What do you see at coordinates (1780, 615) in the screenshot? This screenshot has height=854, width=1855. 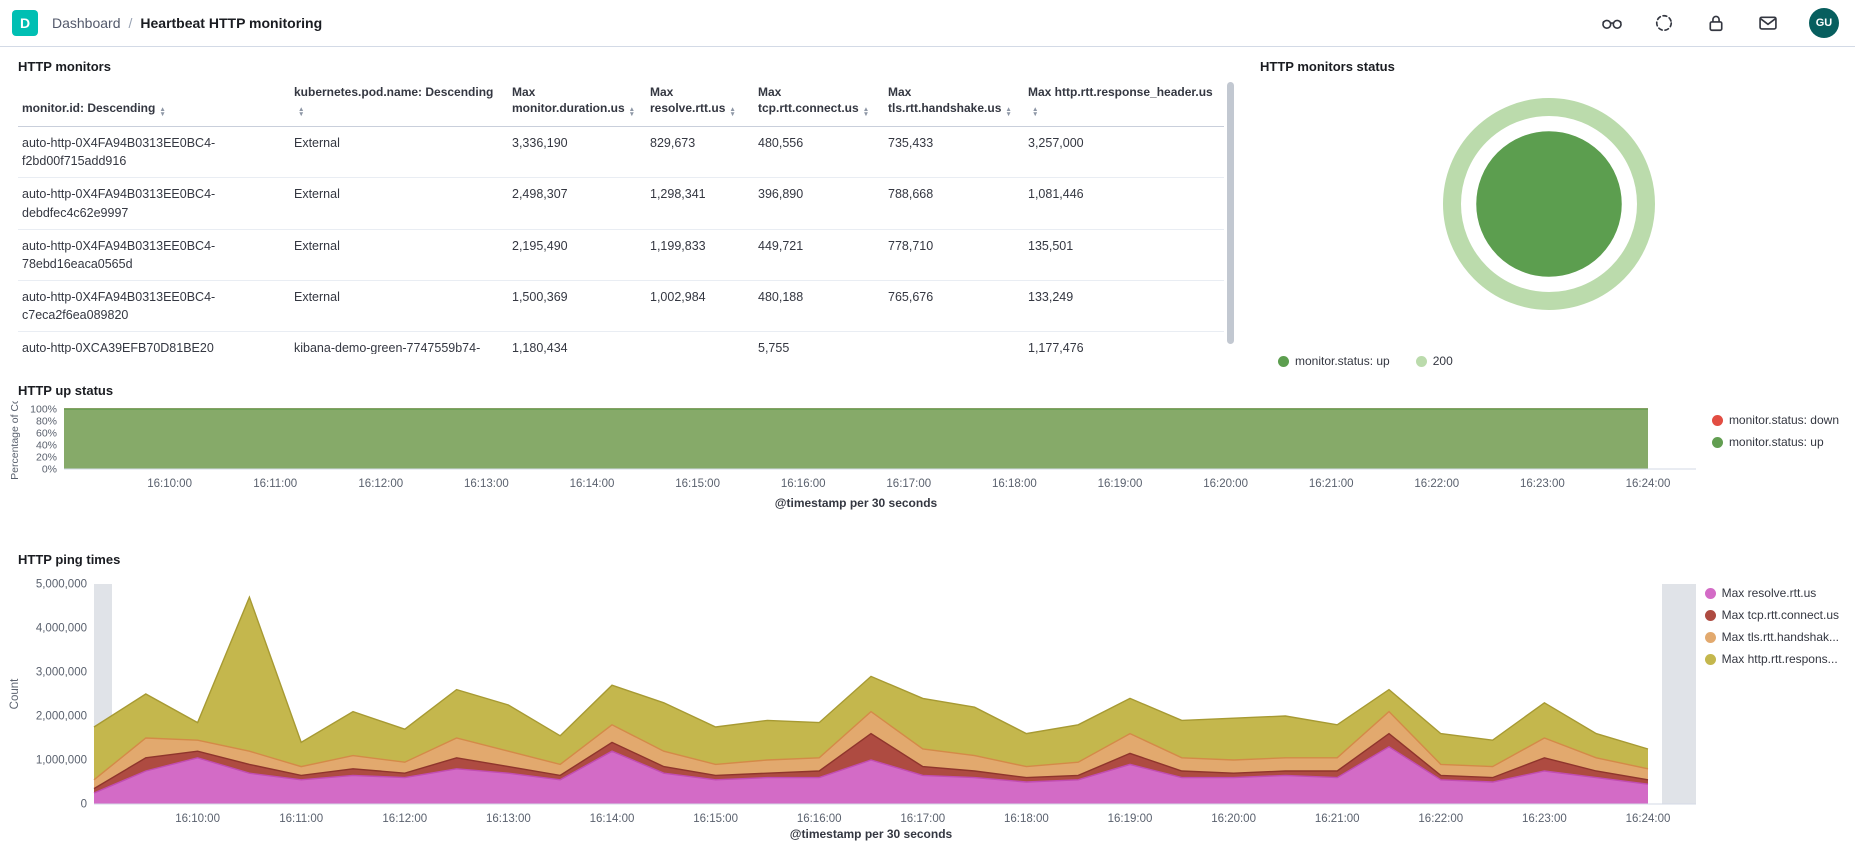 I see `legend-label: Max tcp.rtt.connect.us` at bounding box center [1780, 615].